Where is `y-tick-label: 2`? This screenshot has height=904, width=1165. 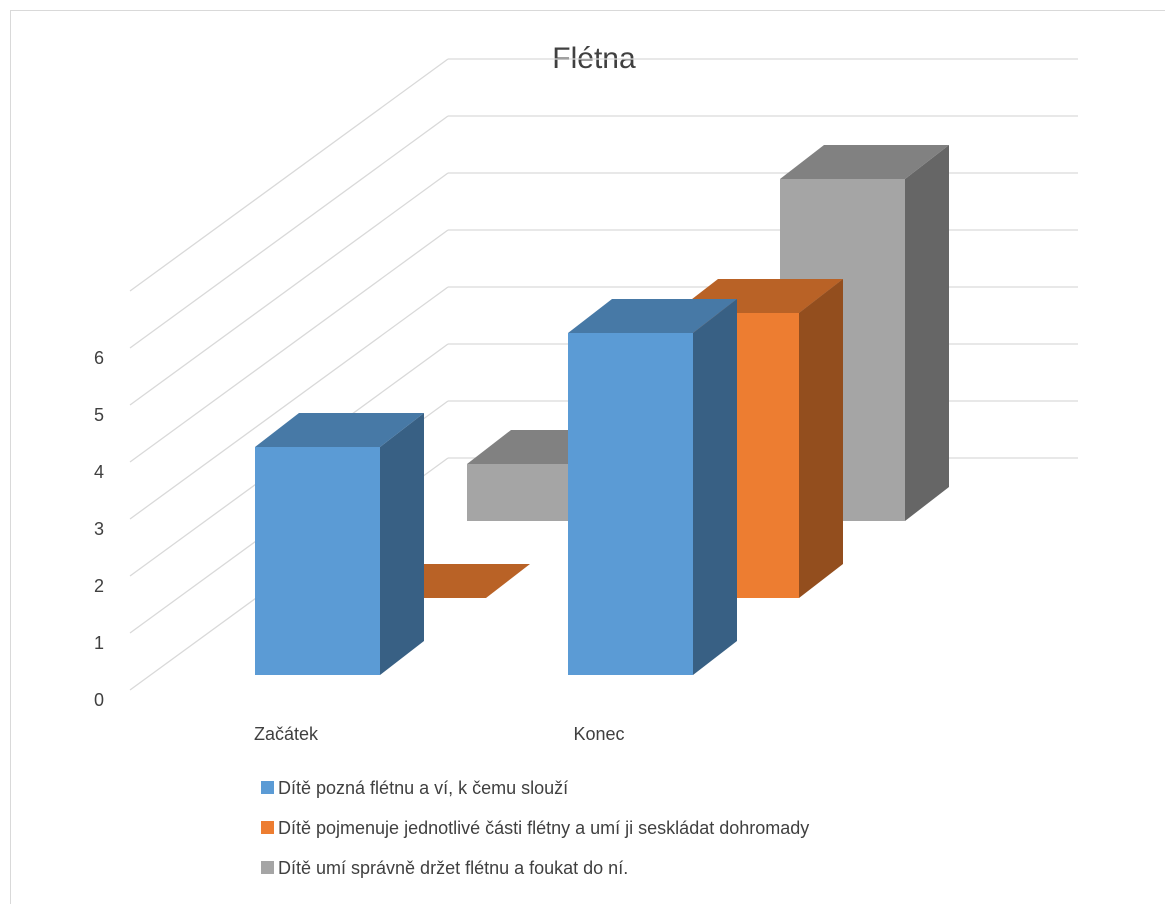 y-tick-label: 2 is located at coordinates (99, 586).